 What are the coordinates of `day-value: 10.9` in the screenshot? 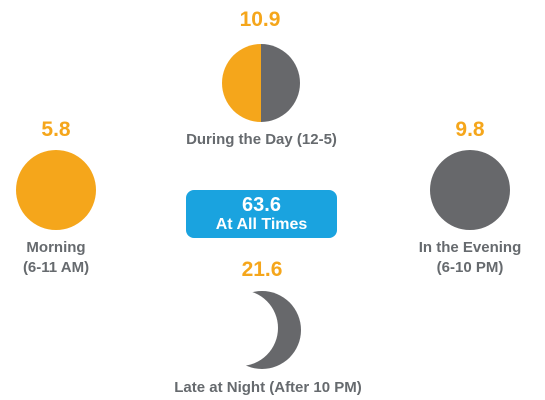 It's located at (260, 19).